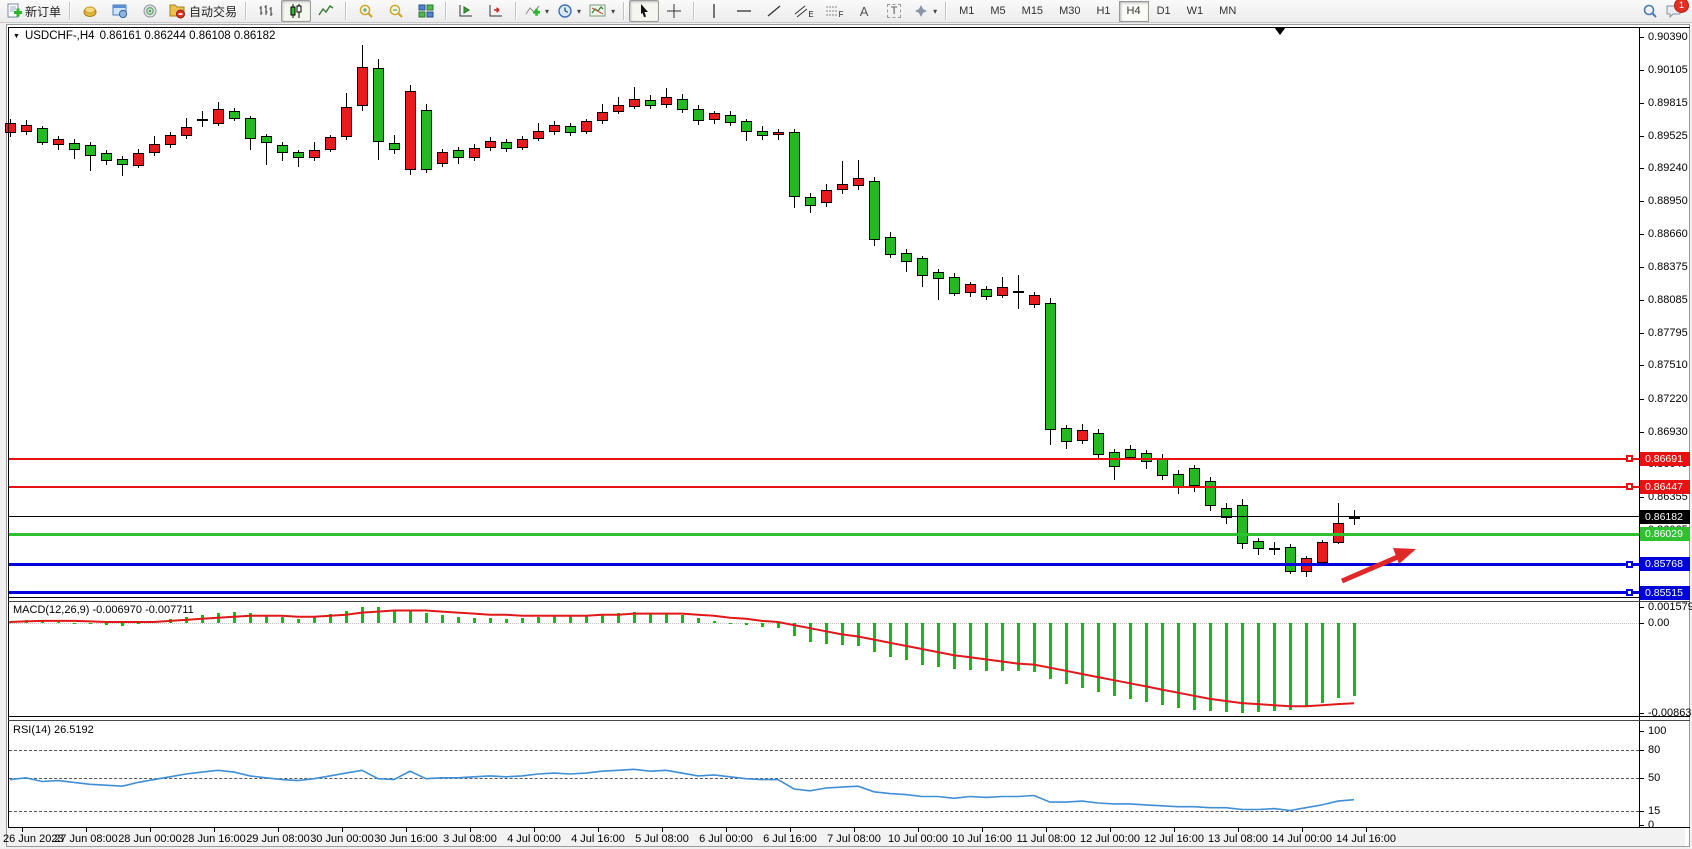 This screenshot has width=1692, height=849. What do you see at coordinates (774, 11) in the screenshot?
I see `trendline-tool-button` at bounding box center [774, 11].